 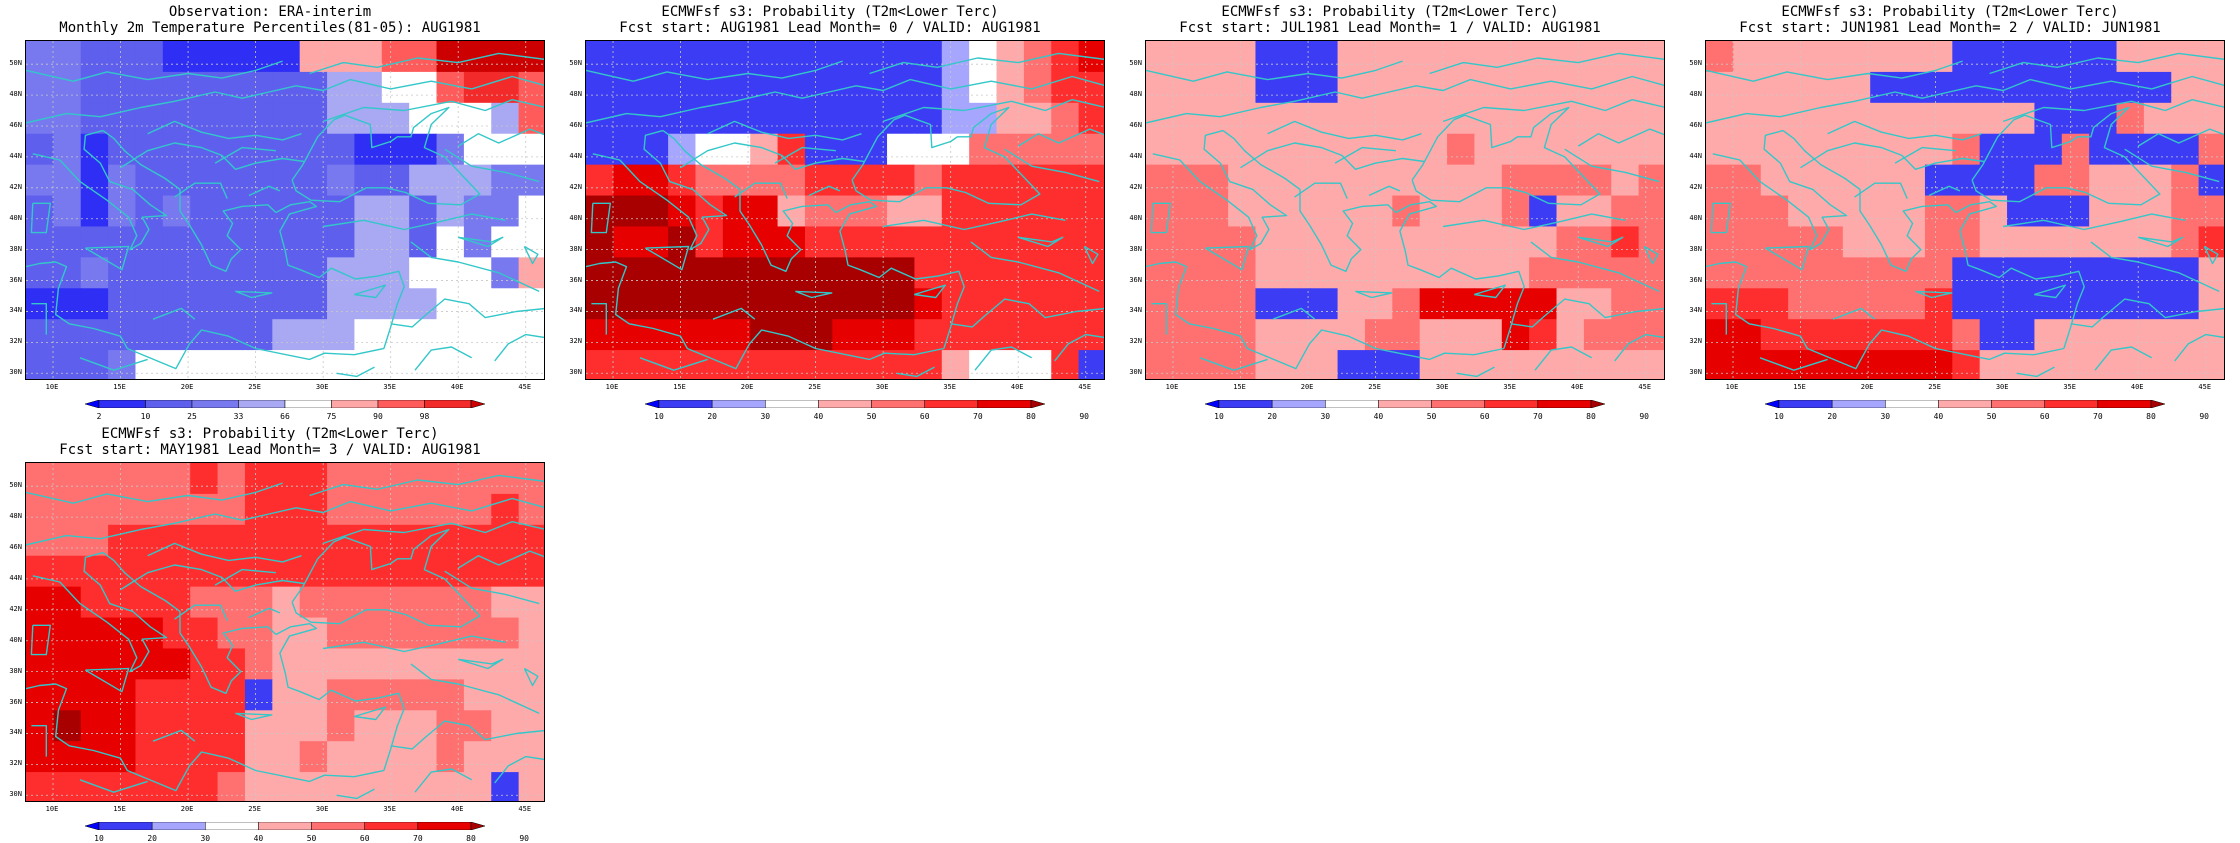 I want to click on coastlines, so click(x=1965, y=215).